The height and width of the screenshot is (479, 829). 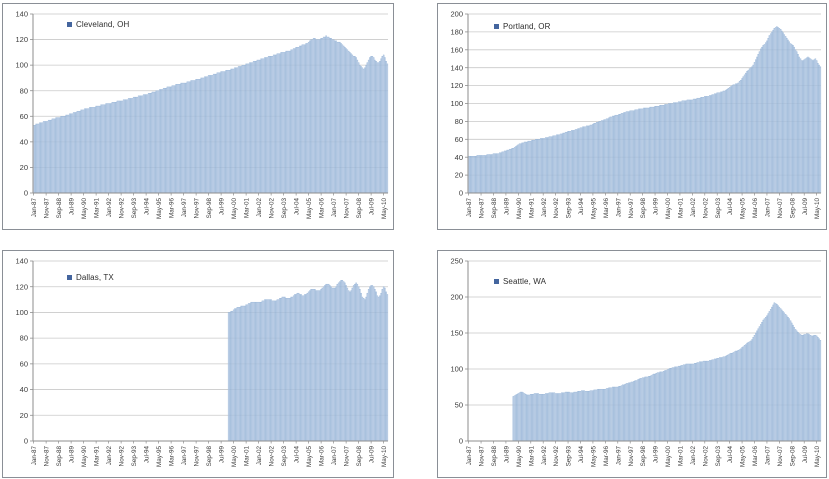 What do you see at coordinates (527, 26) in the screenshot?
I see `legend-label: Portland, OR` at bounding box center [527, 26].